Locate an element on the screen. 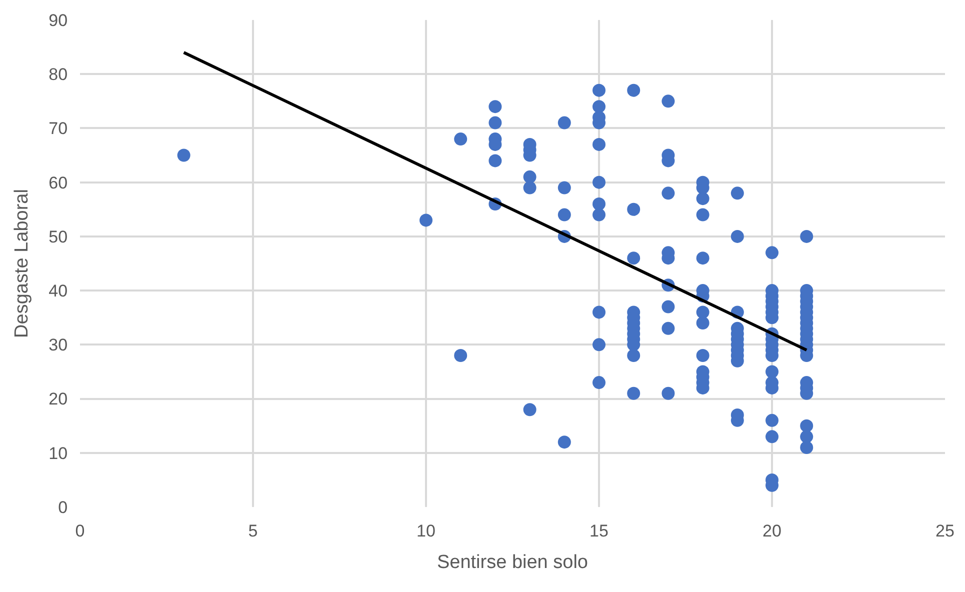 This screenshot has width=965, height=592. y-tick-label: 20 is located at coordinates (58, 399).